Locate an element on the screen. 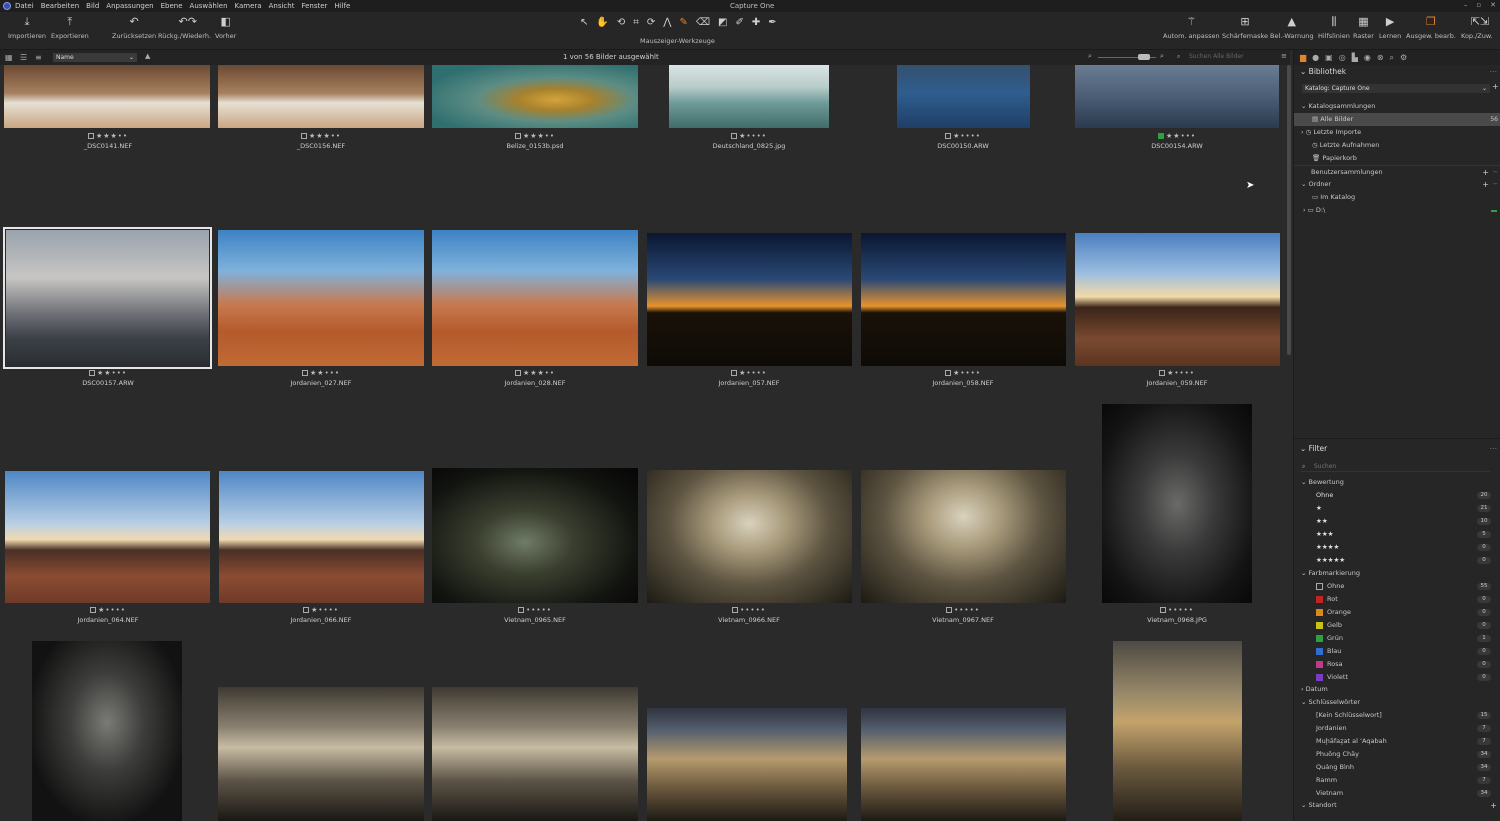 Image resolution: width=1500 pixels, height=821 pixels. star-rating: ••••• is located at coordinates (1177, 610).